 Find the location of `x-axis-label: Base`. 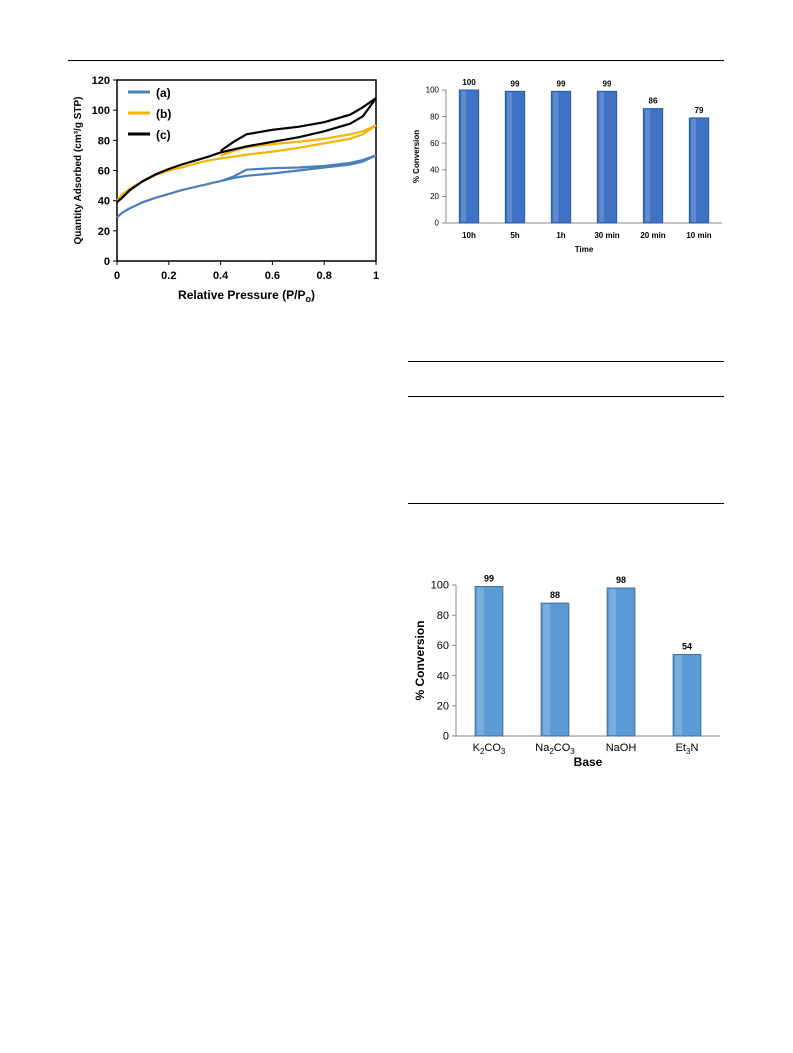

x-axis-label: Base is located at coordinates (588, 762).